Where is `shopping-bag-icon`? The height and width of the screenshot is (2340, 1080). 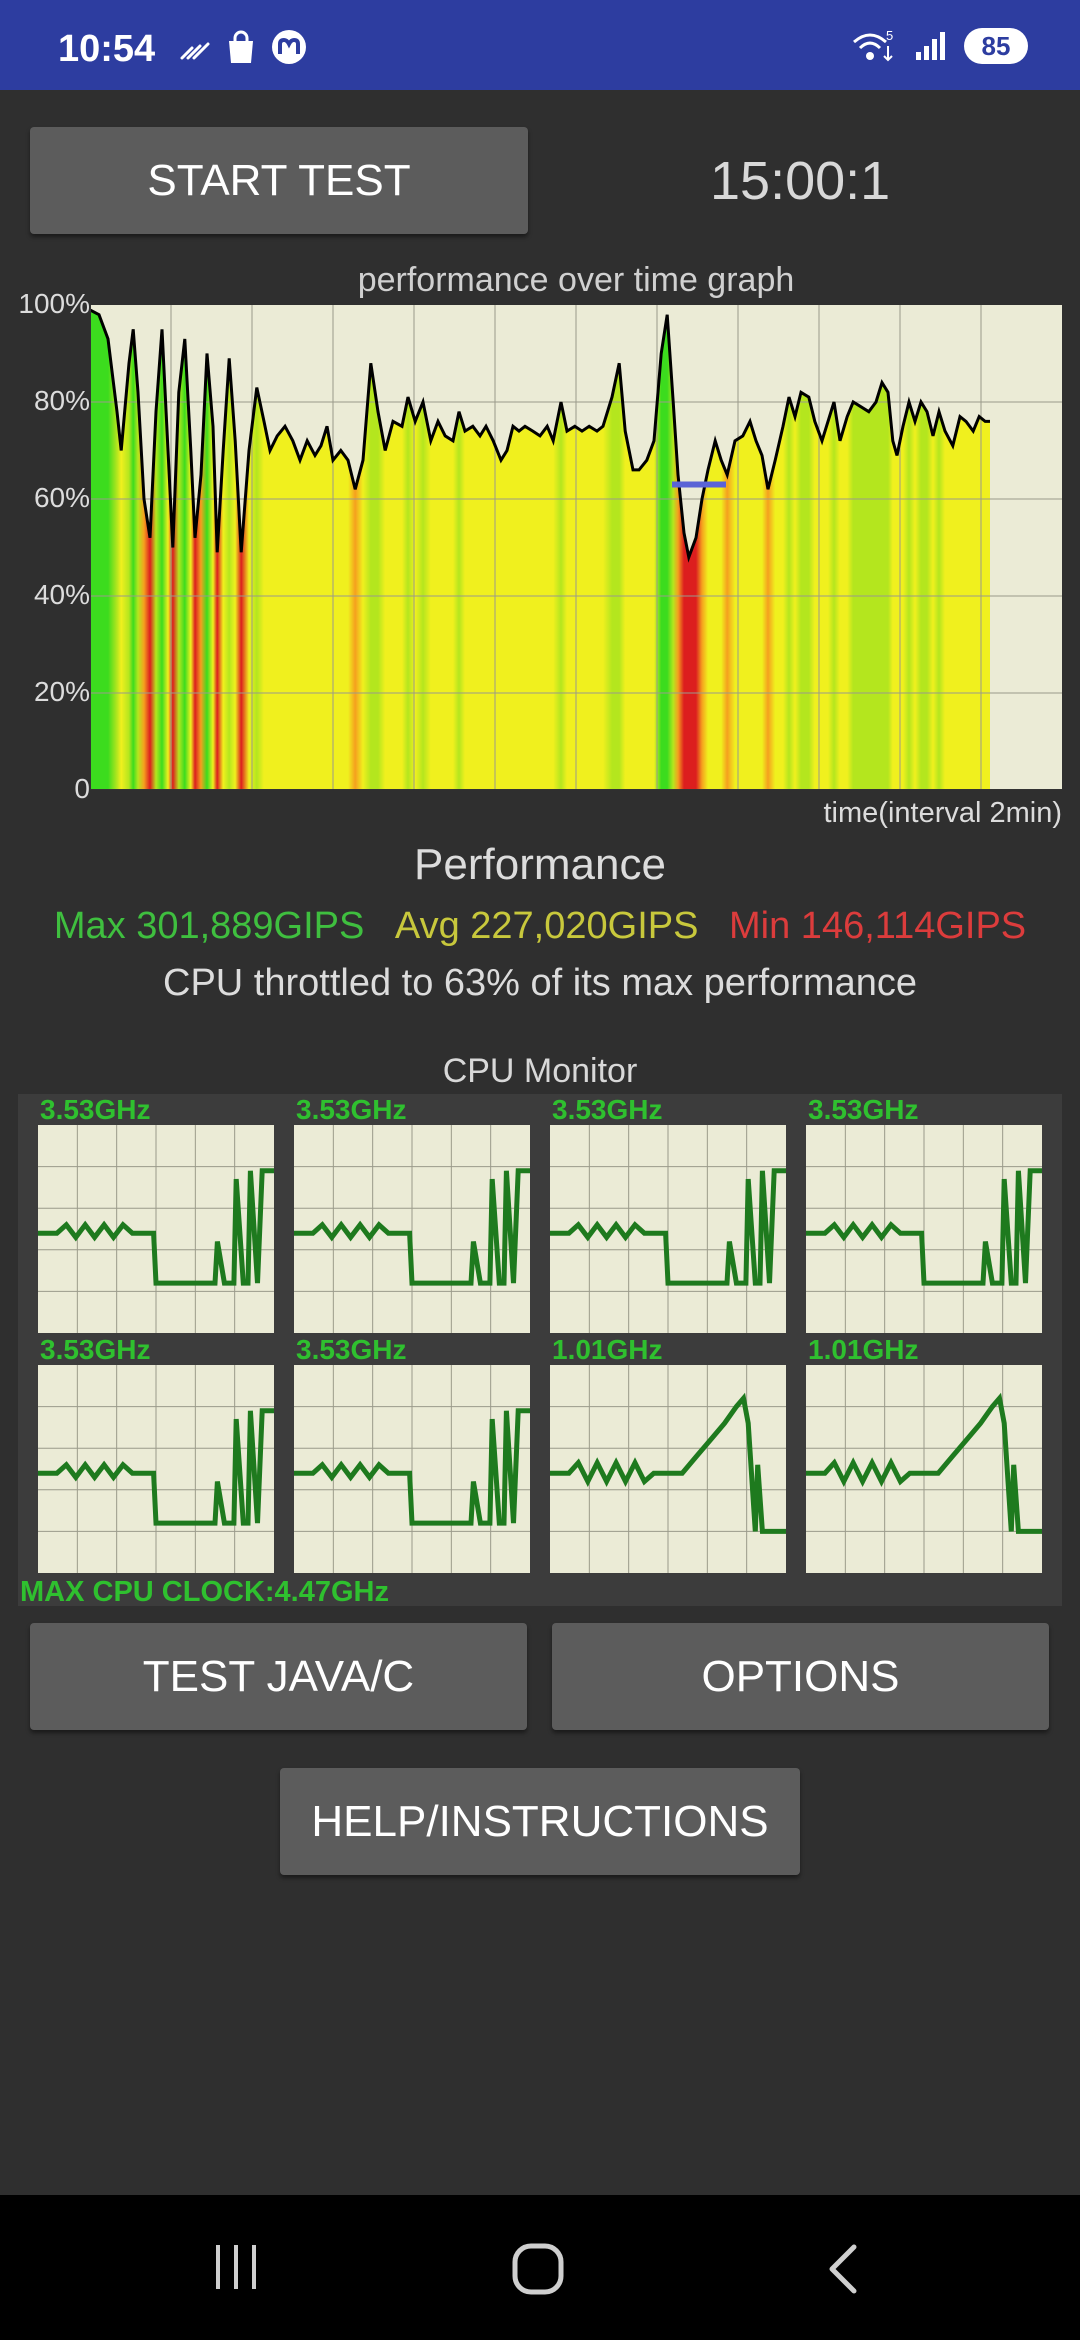 shopping-bag-icon is located at coordinates (241, 46).